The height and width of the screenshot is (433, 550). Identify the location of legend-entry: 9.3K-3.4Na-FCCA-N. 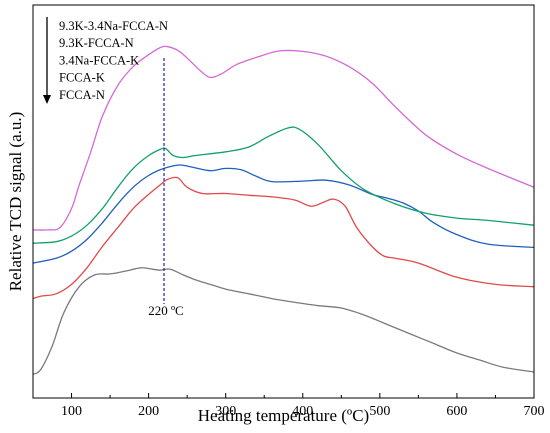
(113, 26).